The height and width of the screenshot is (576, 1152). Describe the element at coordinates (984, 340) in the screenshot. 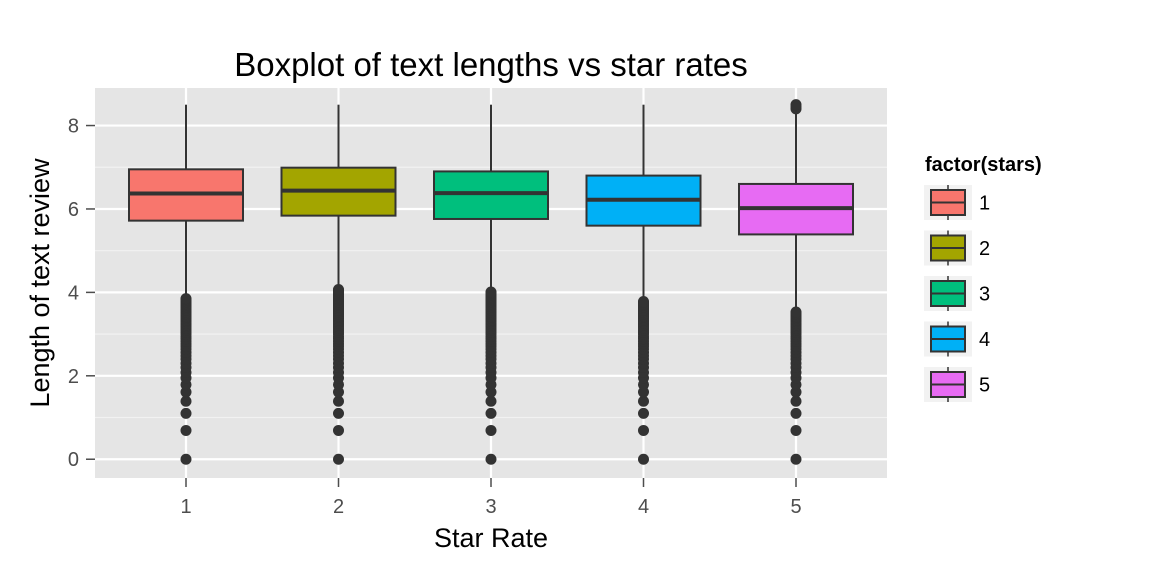

I see `legend-label: 4` at that location.